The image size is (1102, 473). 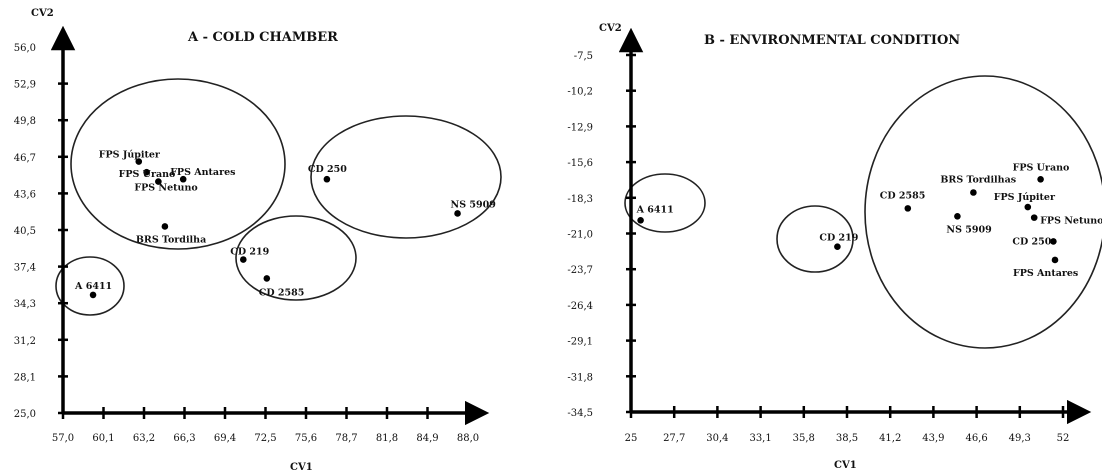 What do you see at coordinates (262, 37) in the screenshot?
I see `chart-title: A - COLD CHAMBER` at bounding box center [262, 37].